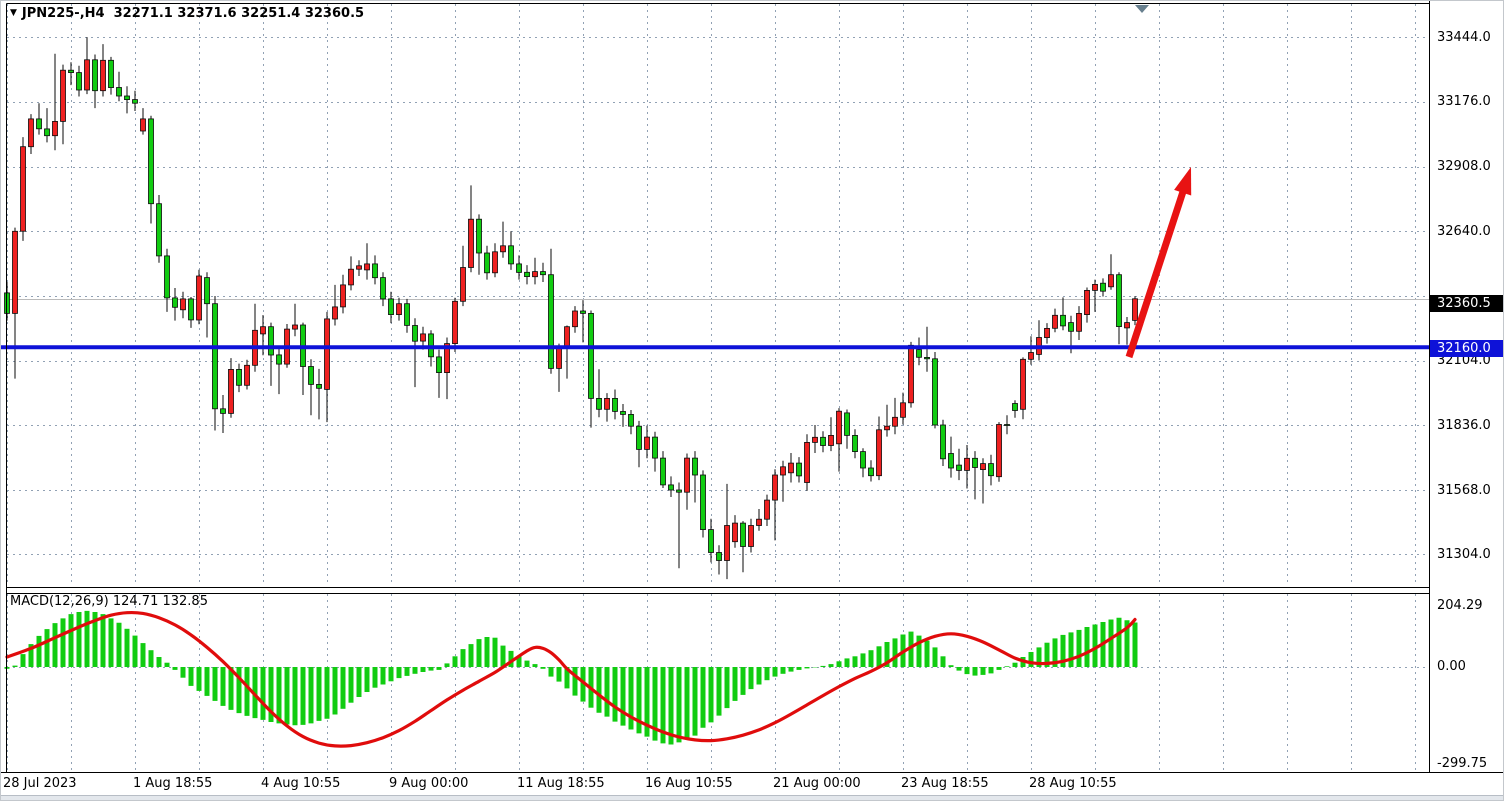 This screenshot has height=801, width=1504. I want to click on current-price-badge: 32360.5, so click(1466, 303).